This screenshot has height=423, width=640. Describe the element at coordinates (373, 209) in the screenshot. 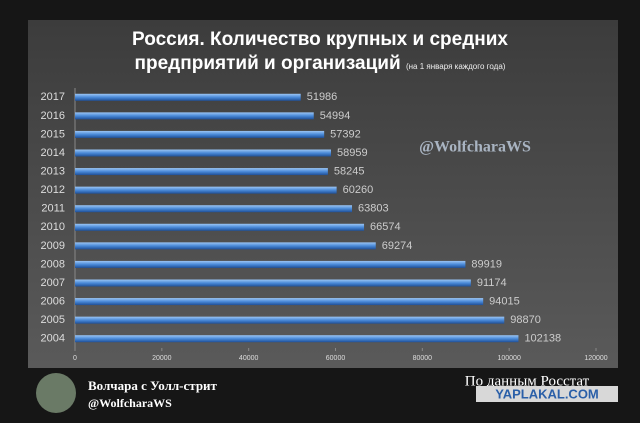

I see `value-label: 63803` at that location.